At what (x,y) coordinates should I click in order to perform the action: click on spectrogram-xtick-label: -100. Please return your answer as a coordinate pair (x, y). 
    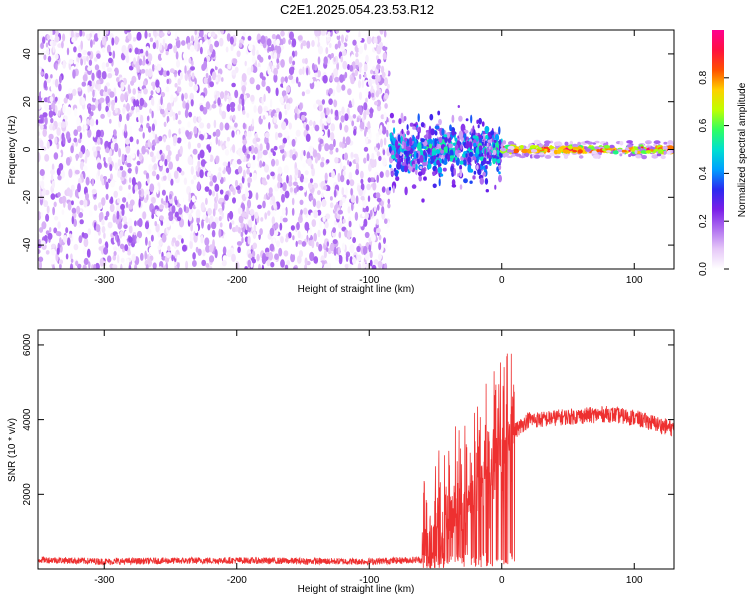
    Looking at the image, I should click on (369, 280).